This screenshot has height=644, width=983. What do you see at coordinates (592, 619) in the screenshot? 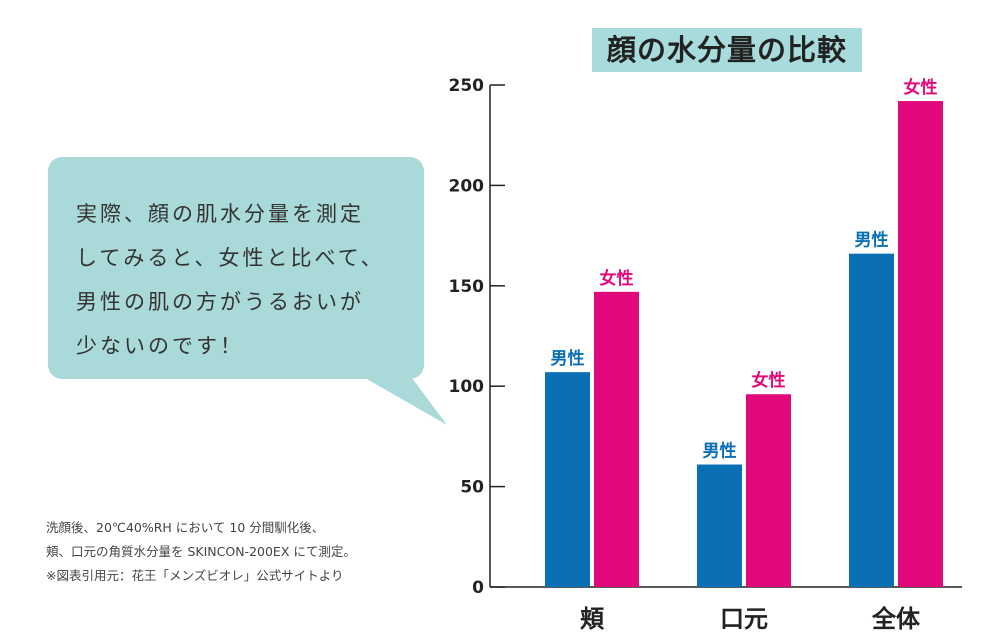
I see `x-category-label: 頬` at bounding box center [592, 619].